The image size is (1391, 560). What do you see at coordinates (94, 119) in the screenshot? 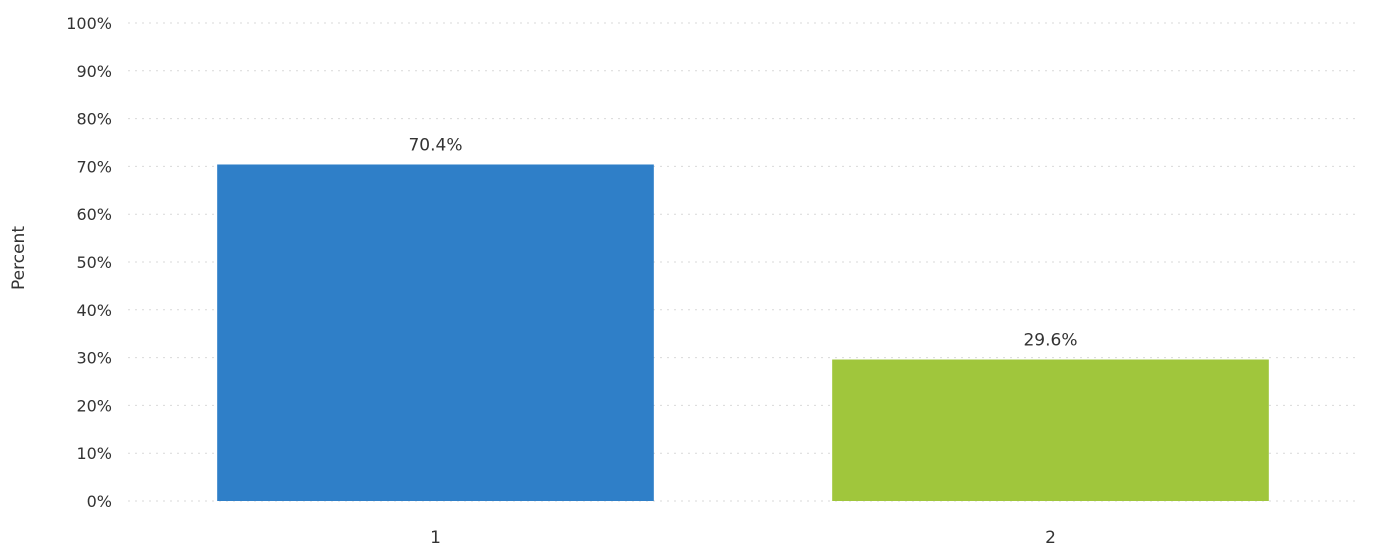
I see `y-tick-label: 80%` at bounding box center [94, 119].